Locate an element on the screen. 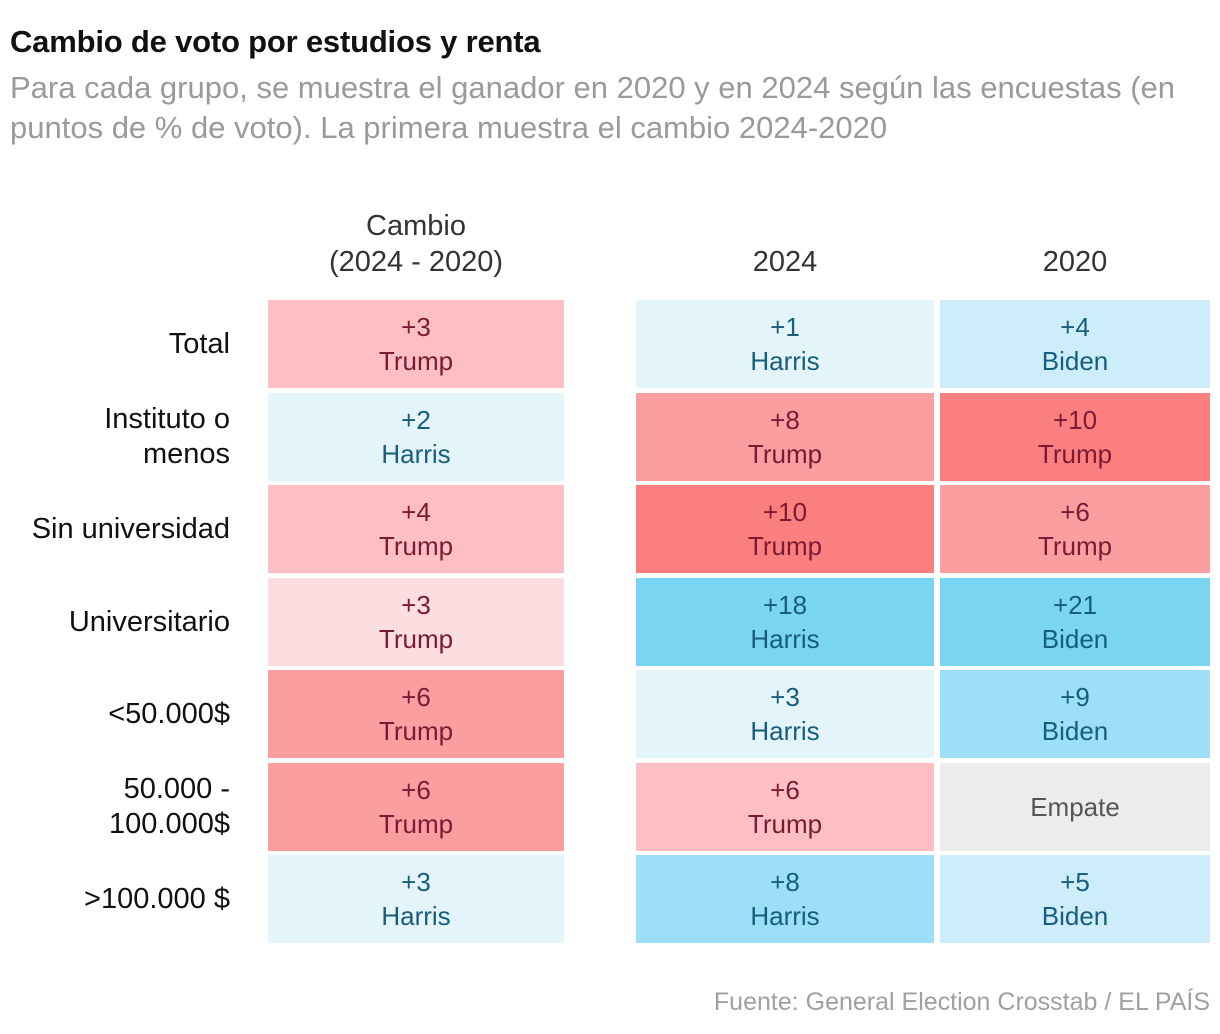 The image size is (1220, 1034). cell-margin: +9 is located at coordinates (1075, 697).